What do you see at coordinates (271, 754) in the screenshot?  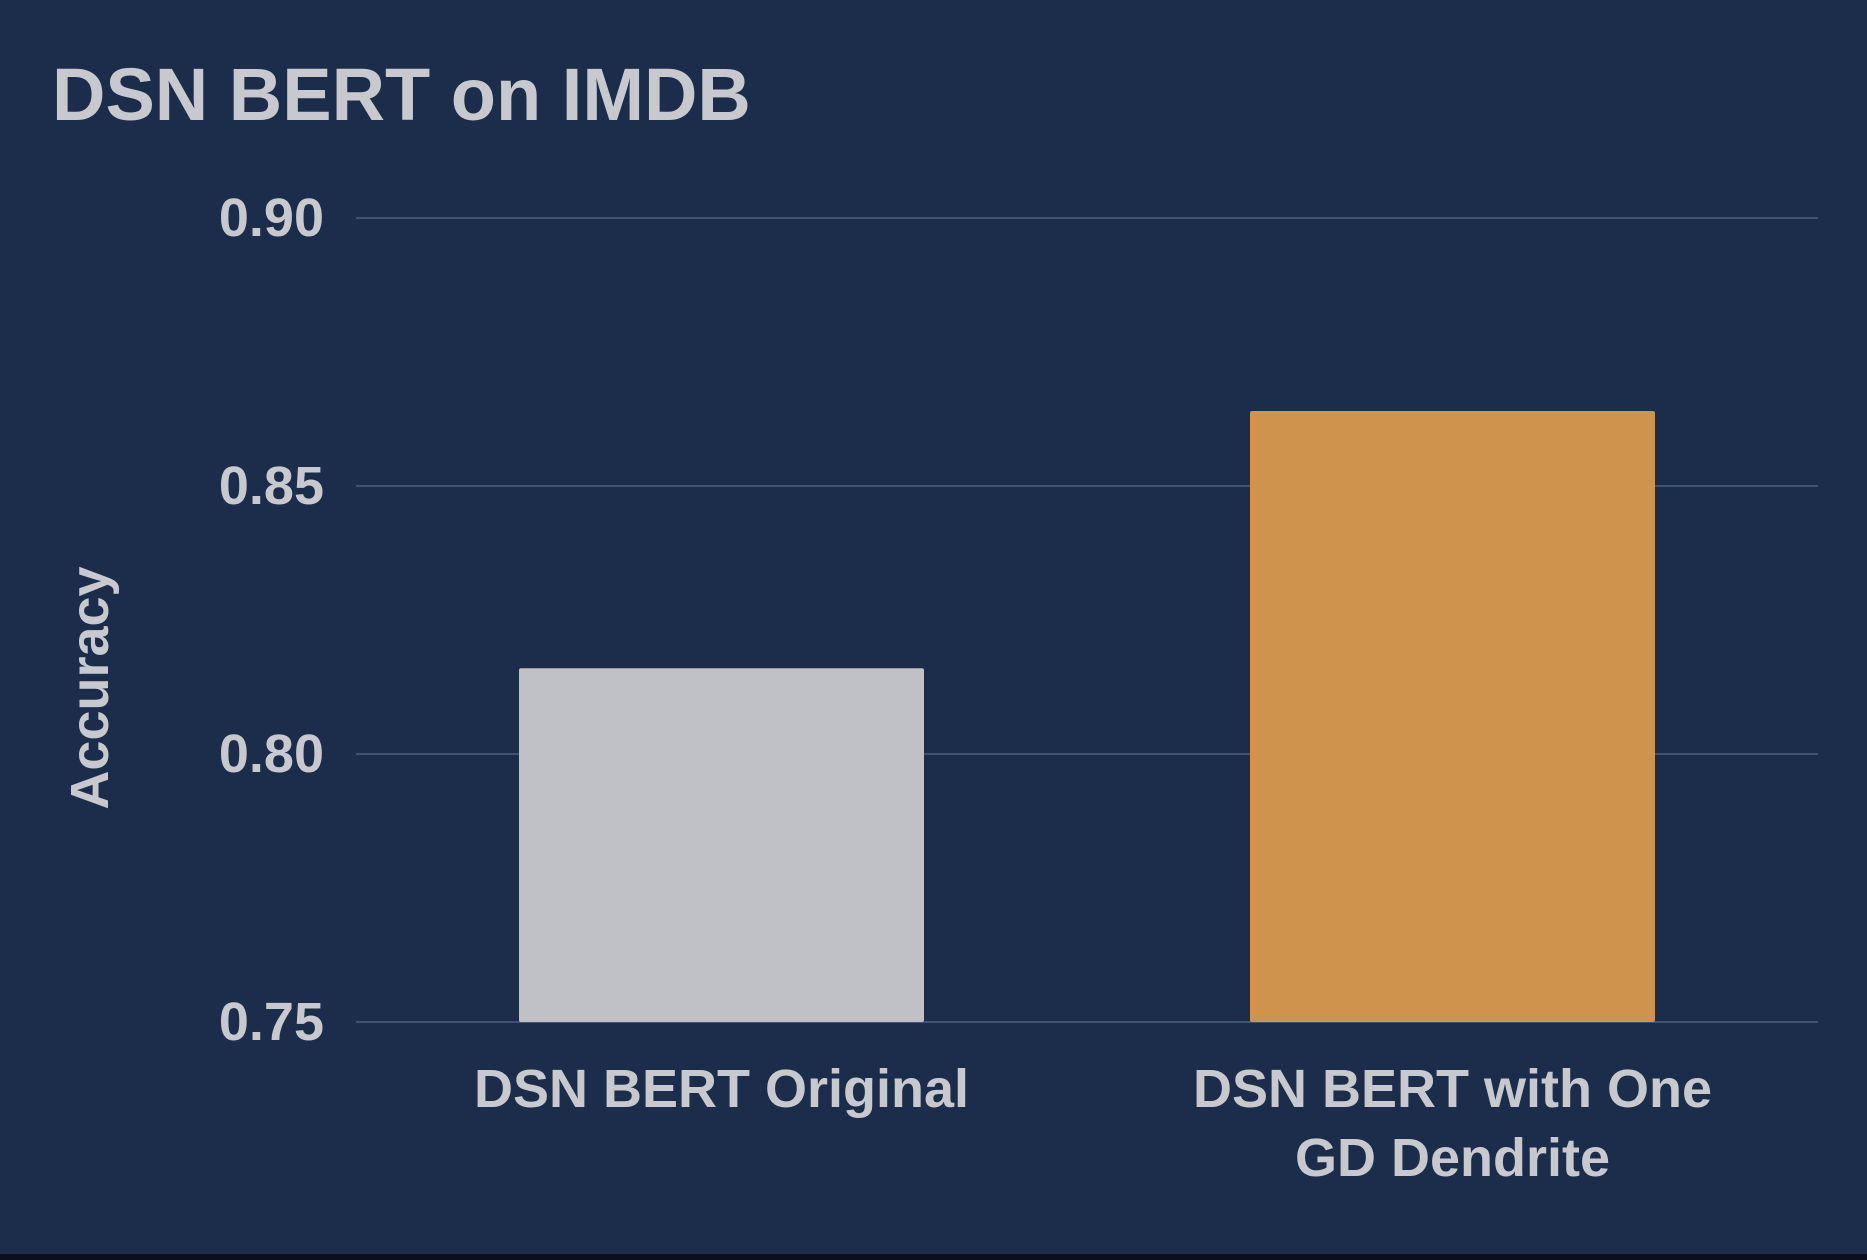 I see `y-tick-label: 0.80` at bounding box center [271, 754].